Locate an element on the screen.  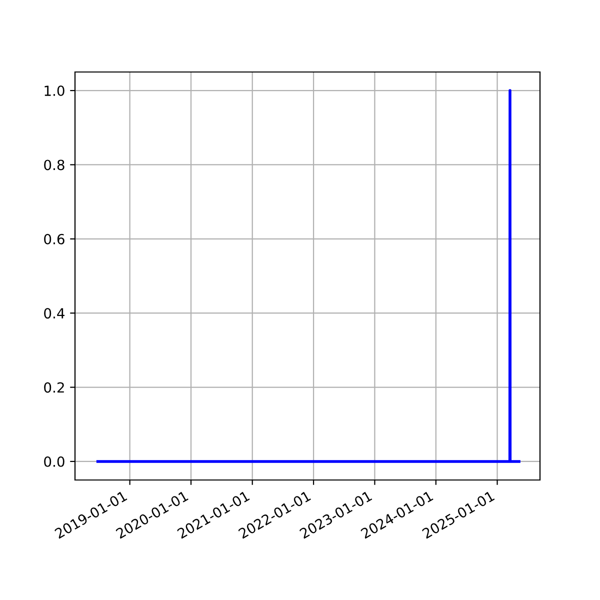
y-tick-label: 0.8 is located at coordinates (54, 165).